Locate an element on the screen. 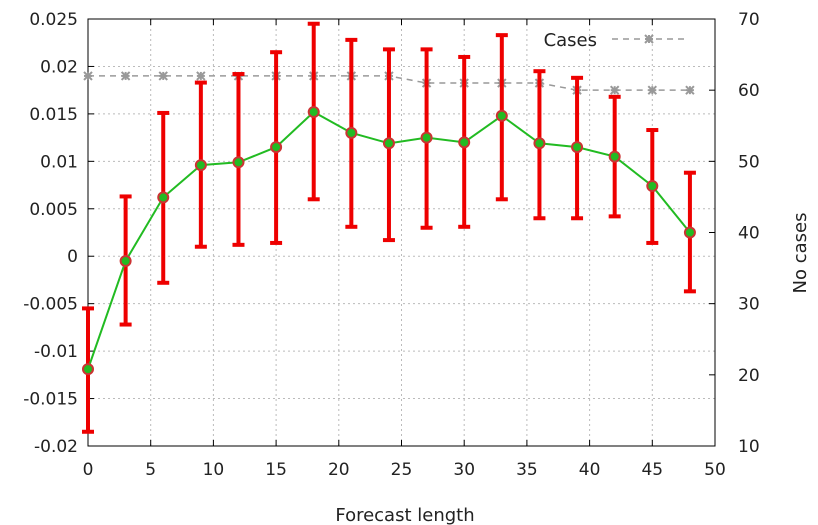 The image size is (818, 525). y-tick-label: 0.005 is located at coordinates (53, 210).